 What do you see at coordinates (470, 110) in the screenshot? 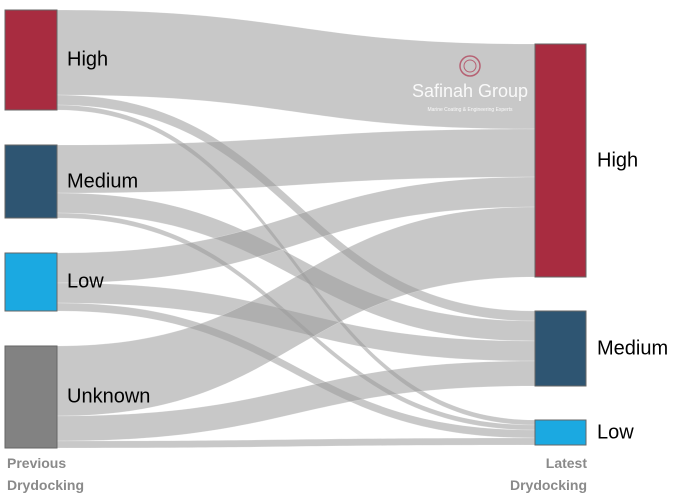
I see `watermark-tagline: Marine Coating & Engineering Experts` at bounding box center [470, 110].